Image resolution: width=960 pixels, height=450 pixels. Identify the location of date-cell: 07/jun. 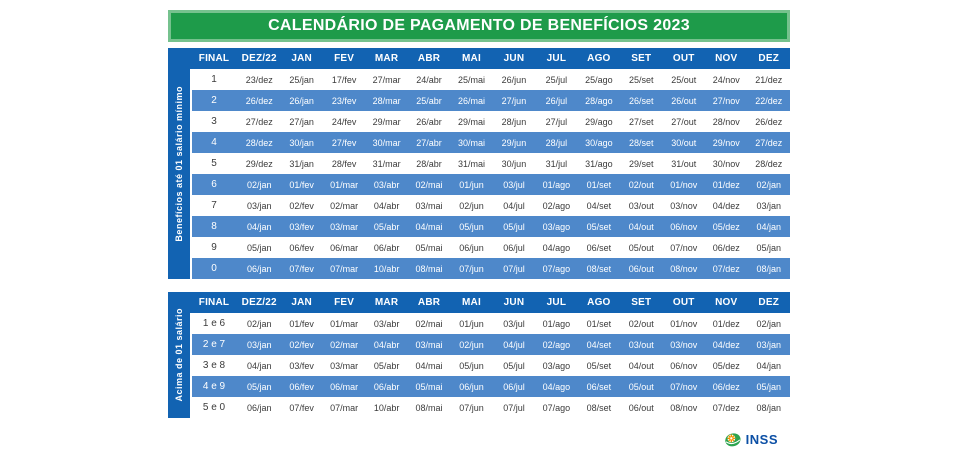
(471, 268).